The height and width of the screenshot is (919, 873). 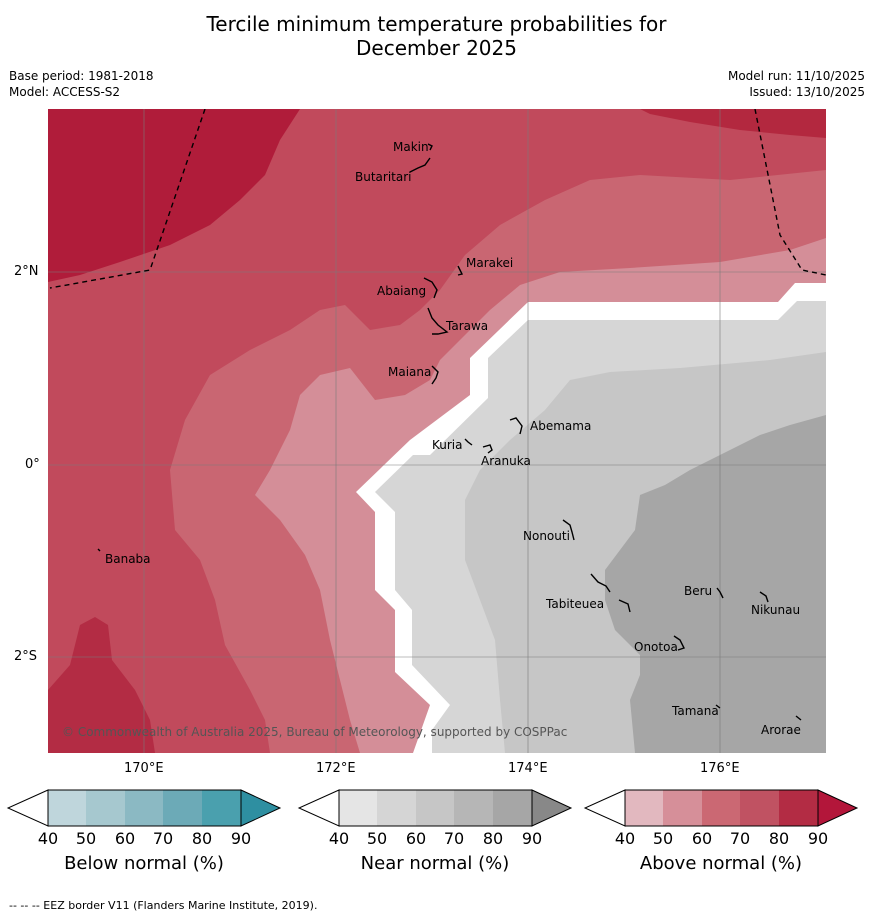 I want to click on label-maiana: Maiana, so click(x=409, y=372).